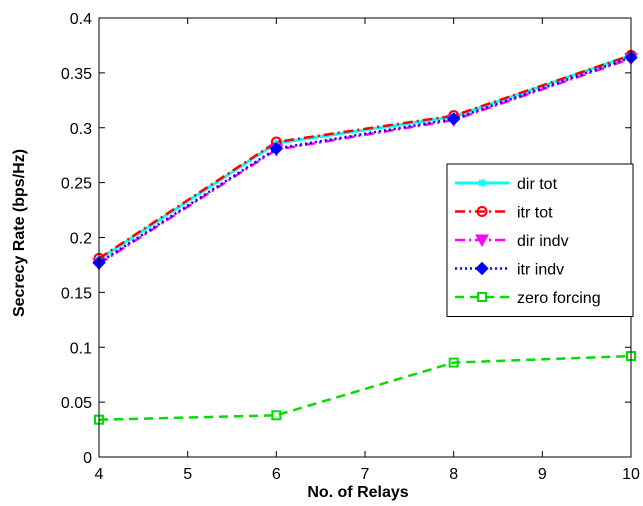 This screenshot has height=506, width=643. I want to click on series-zero-forcing, so click(365, 388).